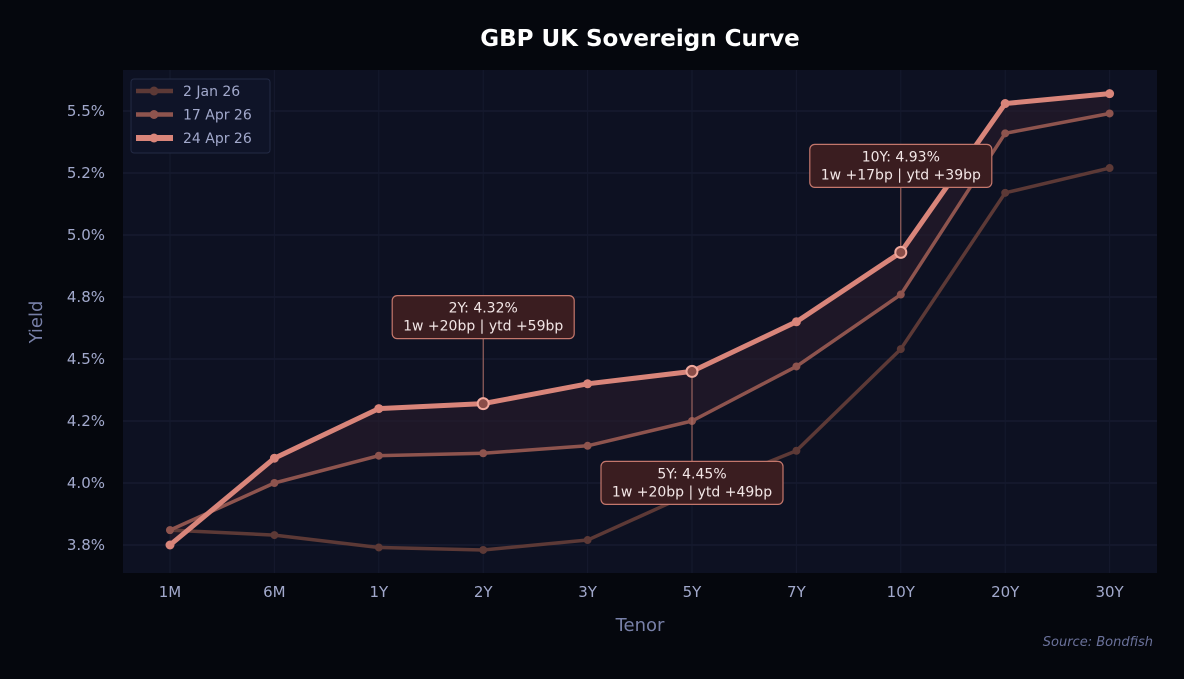  Describe the element at coordinates (1109, 592) in the screenshot. I see `x-tick-label: 30Y` at that location.